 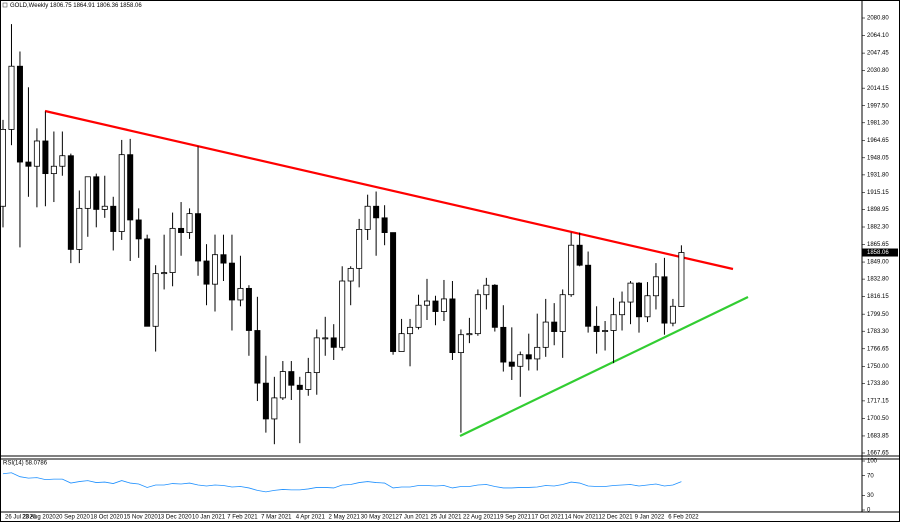 I want to click on y-tick-label: 1915.15, so click(x=878, y=193).